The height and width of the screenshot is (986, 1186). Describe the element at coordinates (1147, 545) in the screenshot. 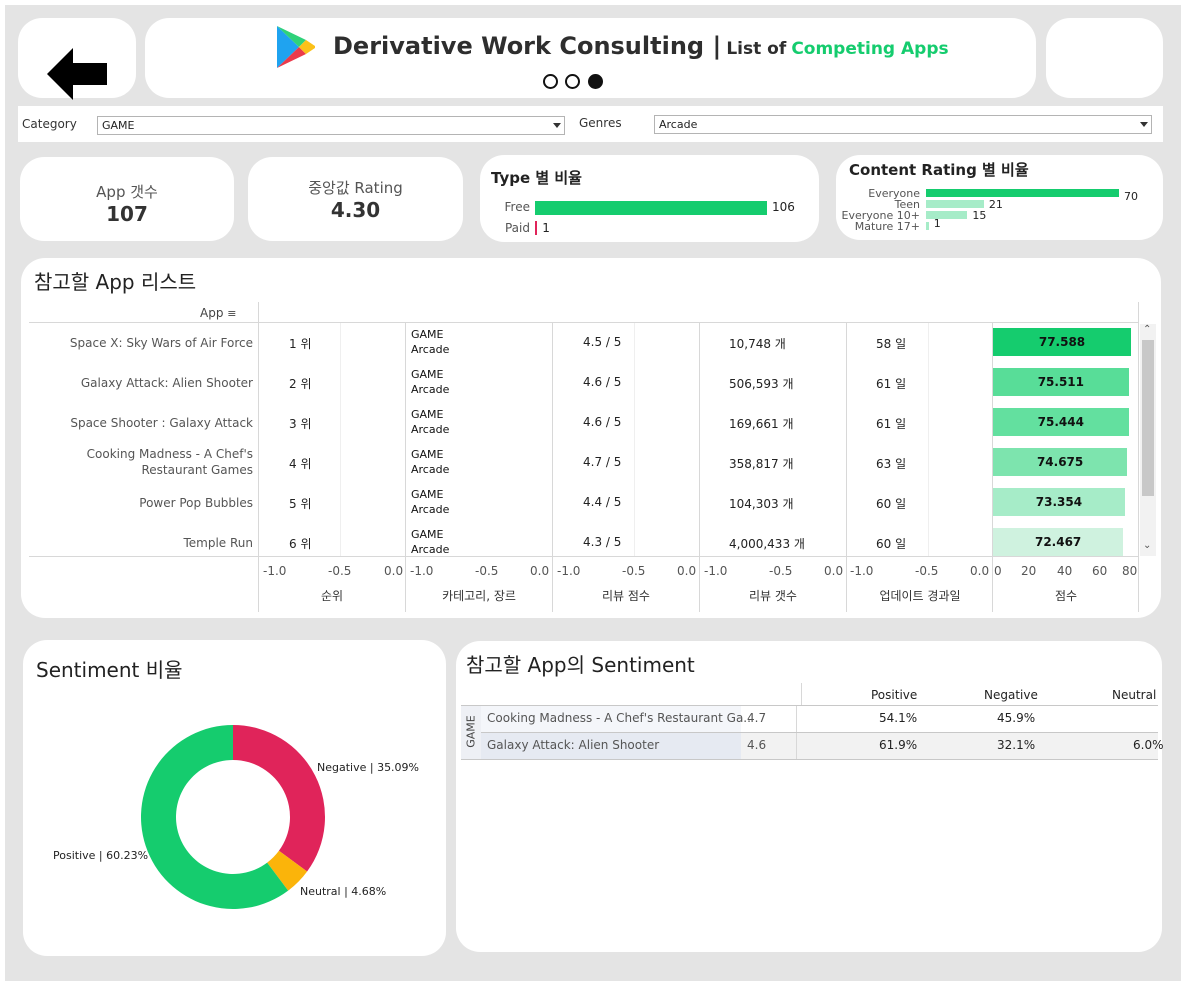

I see `scroll-down-icon: ⌄` at that location.